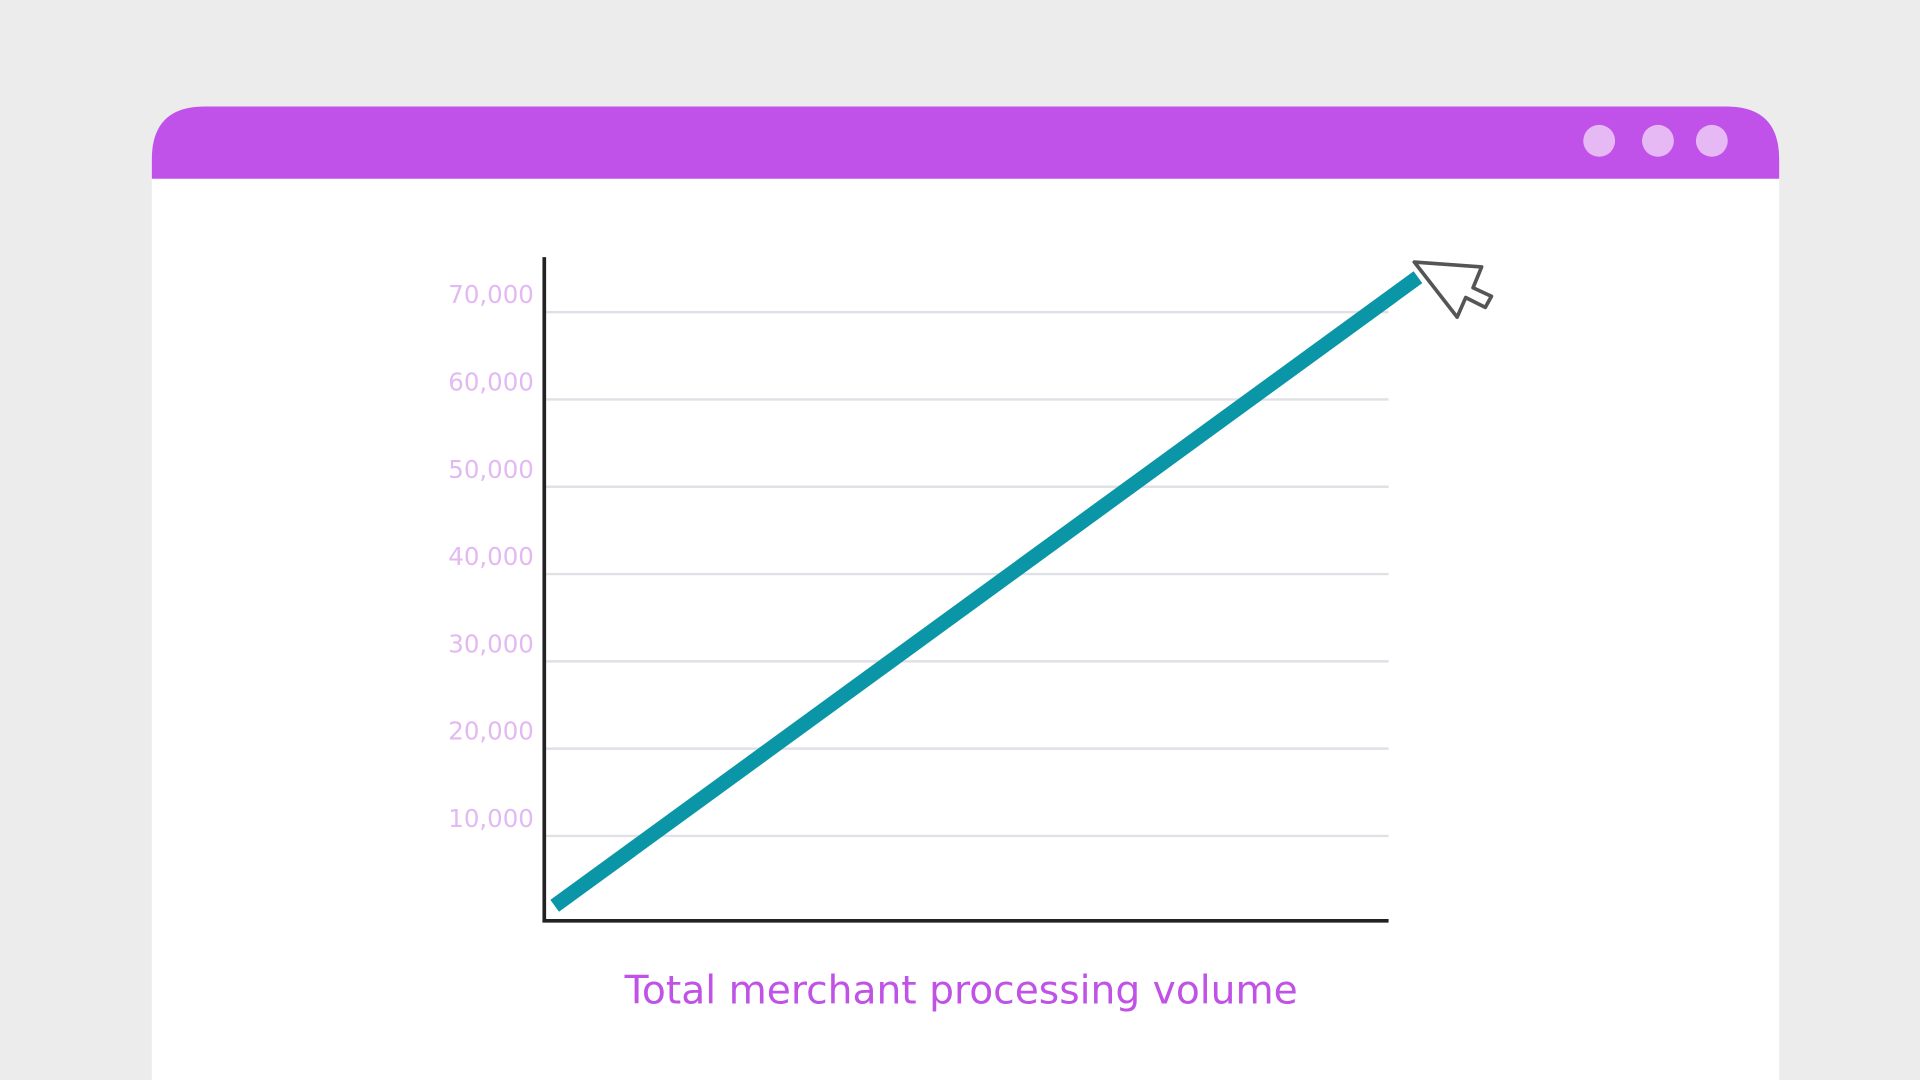 The width and height of the screenshot is (1920, 1080). What do you see at coordinates (491, 469) in the screenshot?
I see `y-tick-label: 50,000` at bounding box center [491, 469].